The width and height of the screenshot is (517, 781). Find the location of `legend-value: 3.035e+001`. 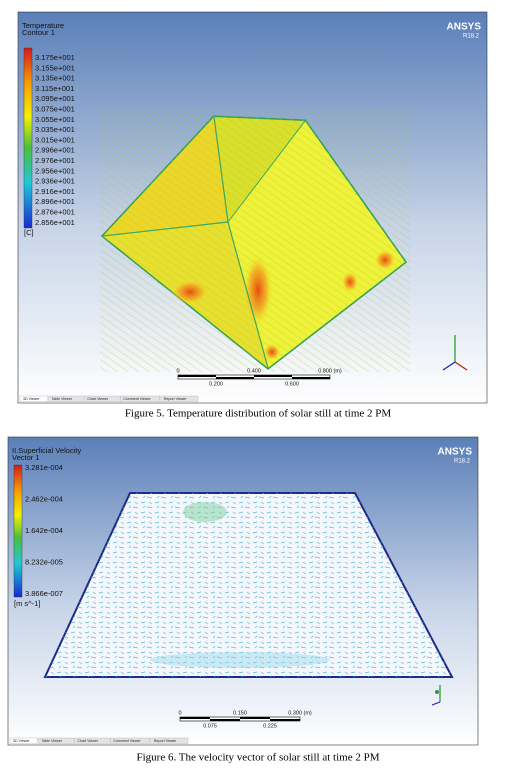

legend-value: 3.035e+001 is located at coordinates (55, 129).